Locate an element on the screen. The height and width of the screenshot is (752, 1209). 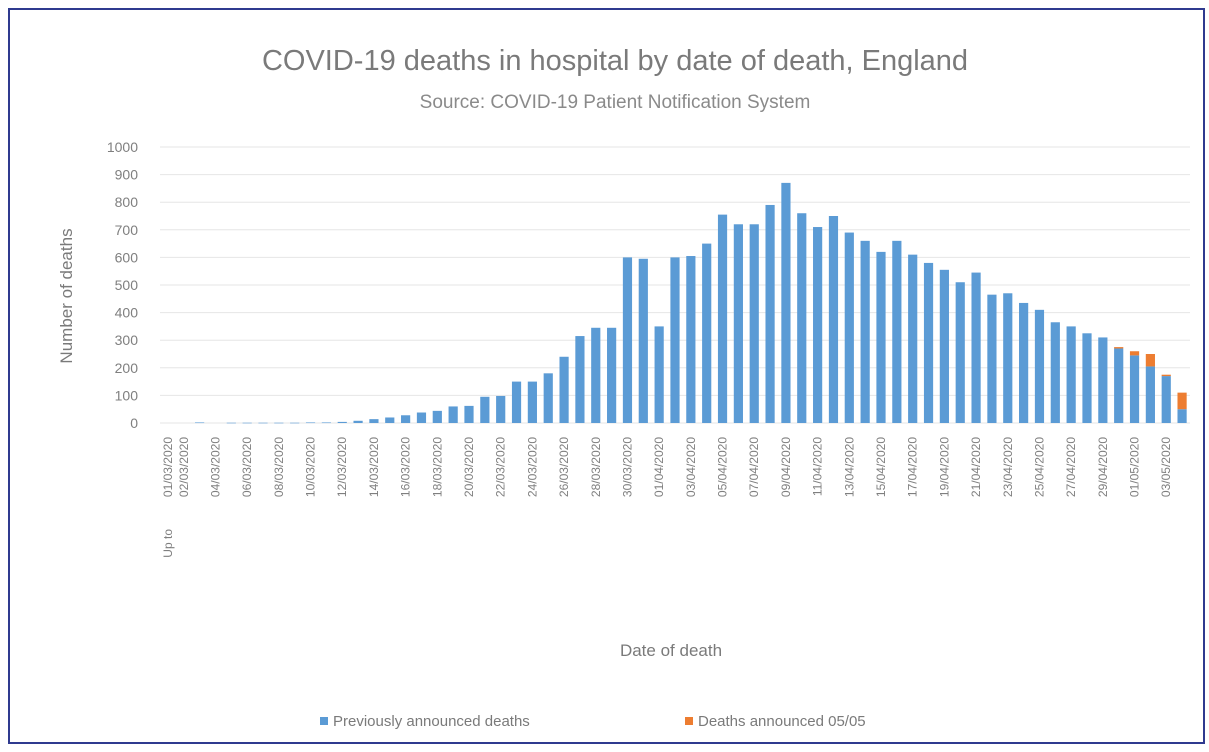
y-tick-label: 500 is located at coordinates (127, 285).